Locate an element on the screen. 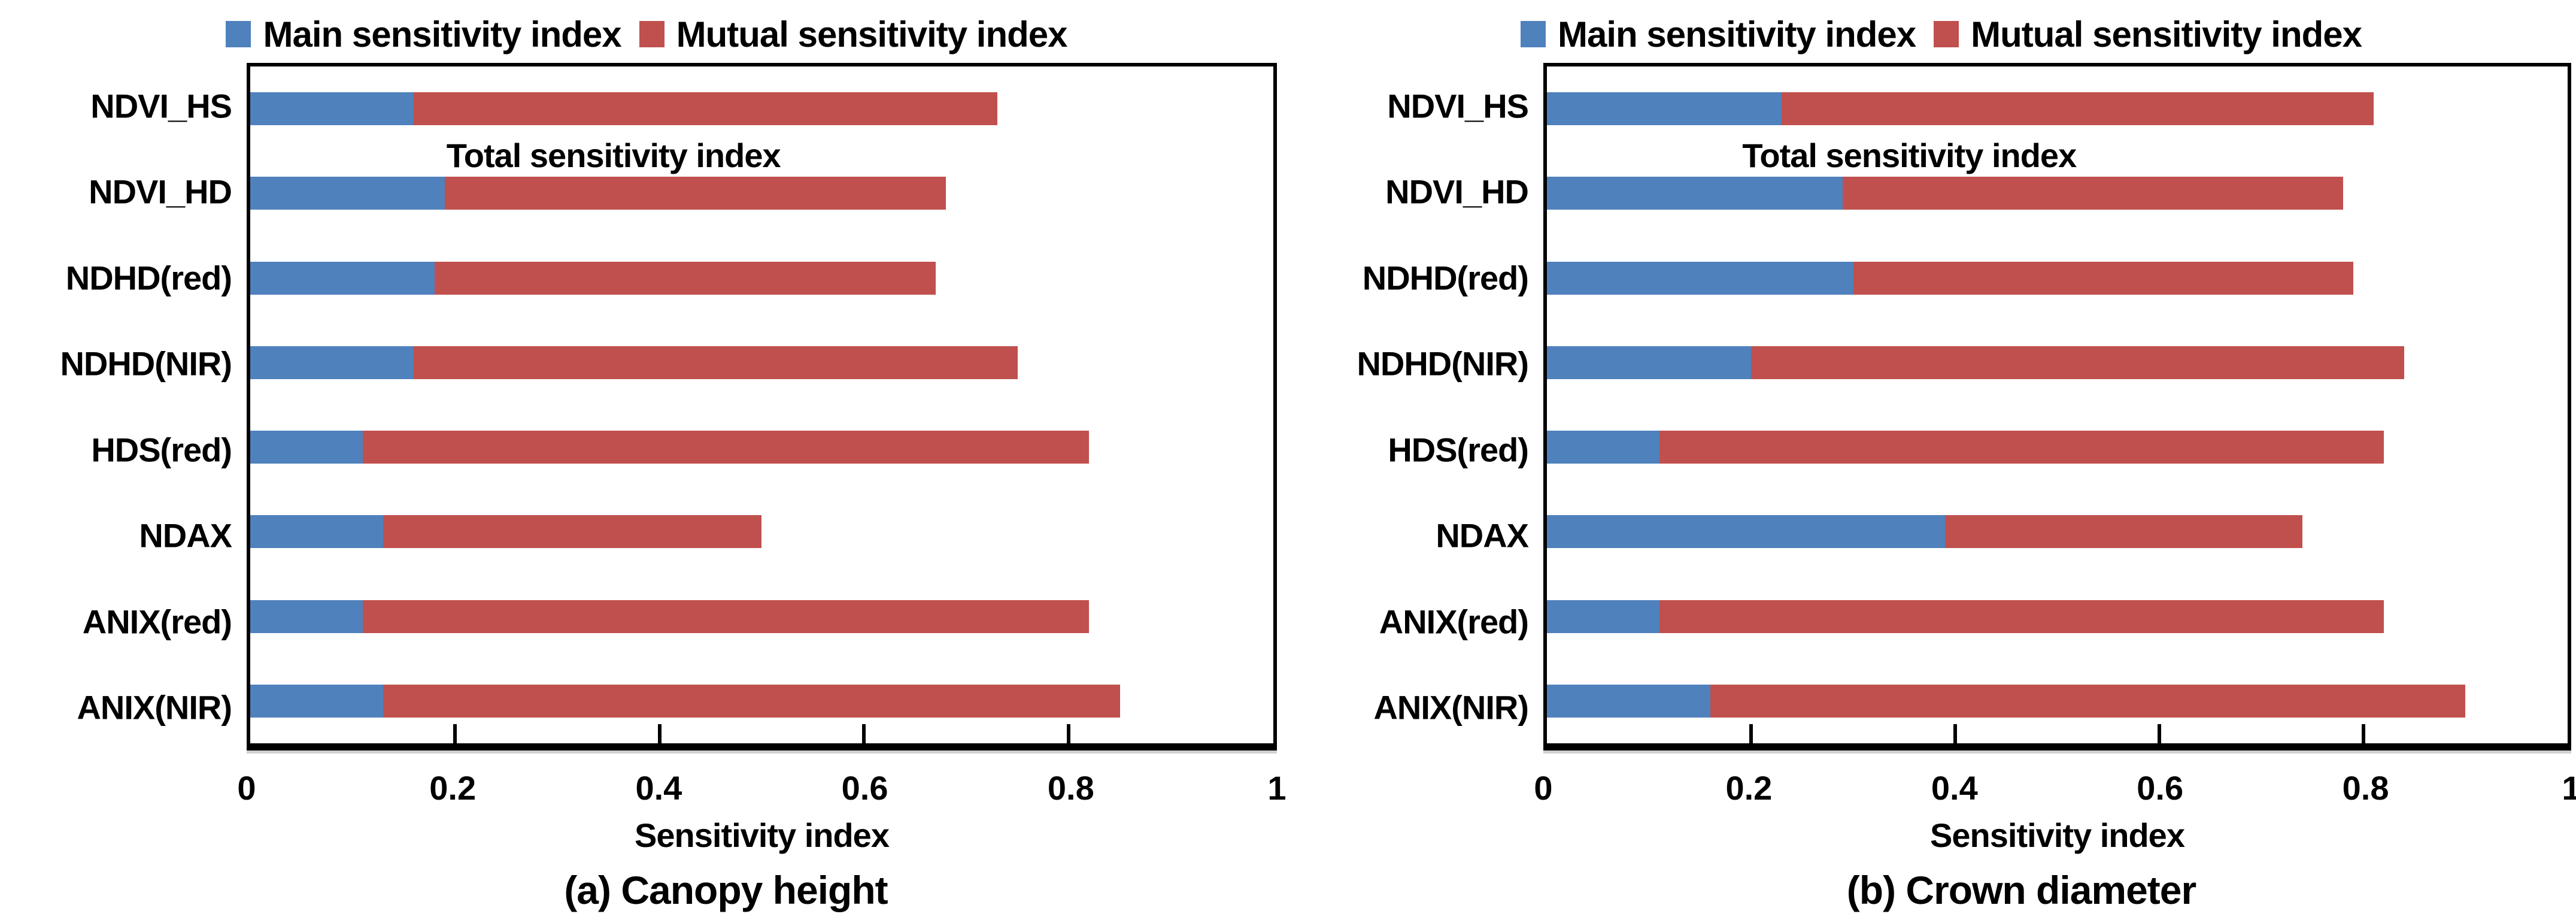 The image size is (2576, 923). panel-caption: (b) Crown diameter is located at coordinates (2021, 890).